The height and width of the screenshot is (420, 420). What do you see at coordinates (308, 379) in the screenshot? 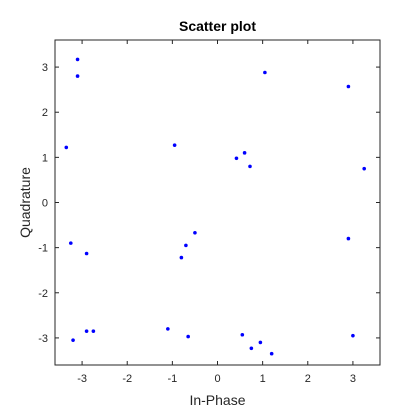
I see `x-tick-label: 2` at bounding box center [308, 379].